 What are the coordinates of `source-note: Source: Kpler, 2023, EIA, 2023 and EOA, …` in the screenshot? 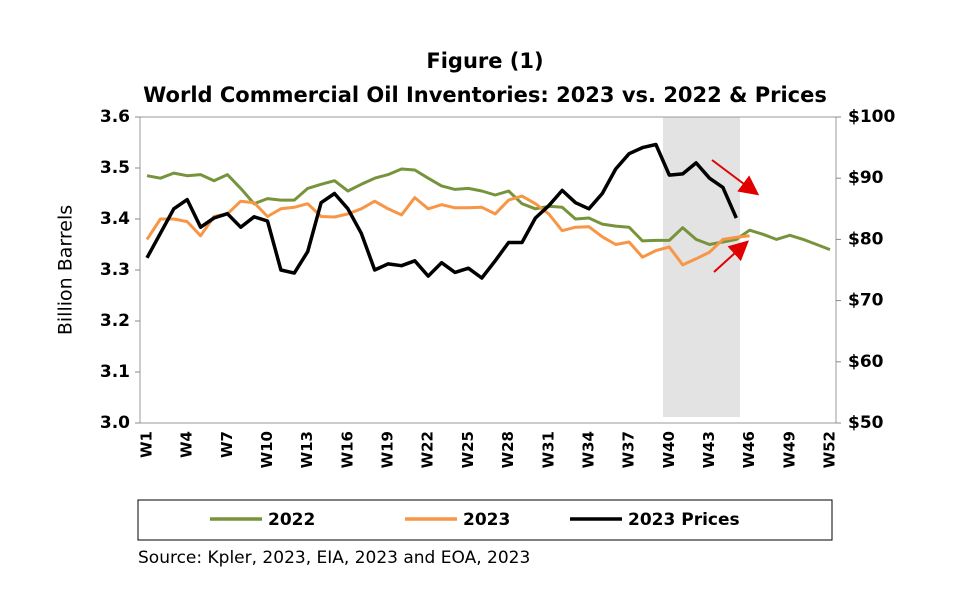 It's located at (334, 558).